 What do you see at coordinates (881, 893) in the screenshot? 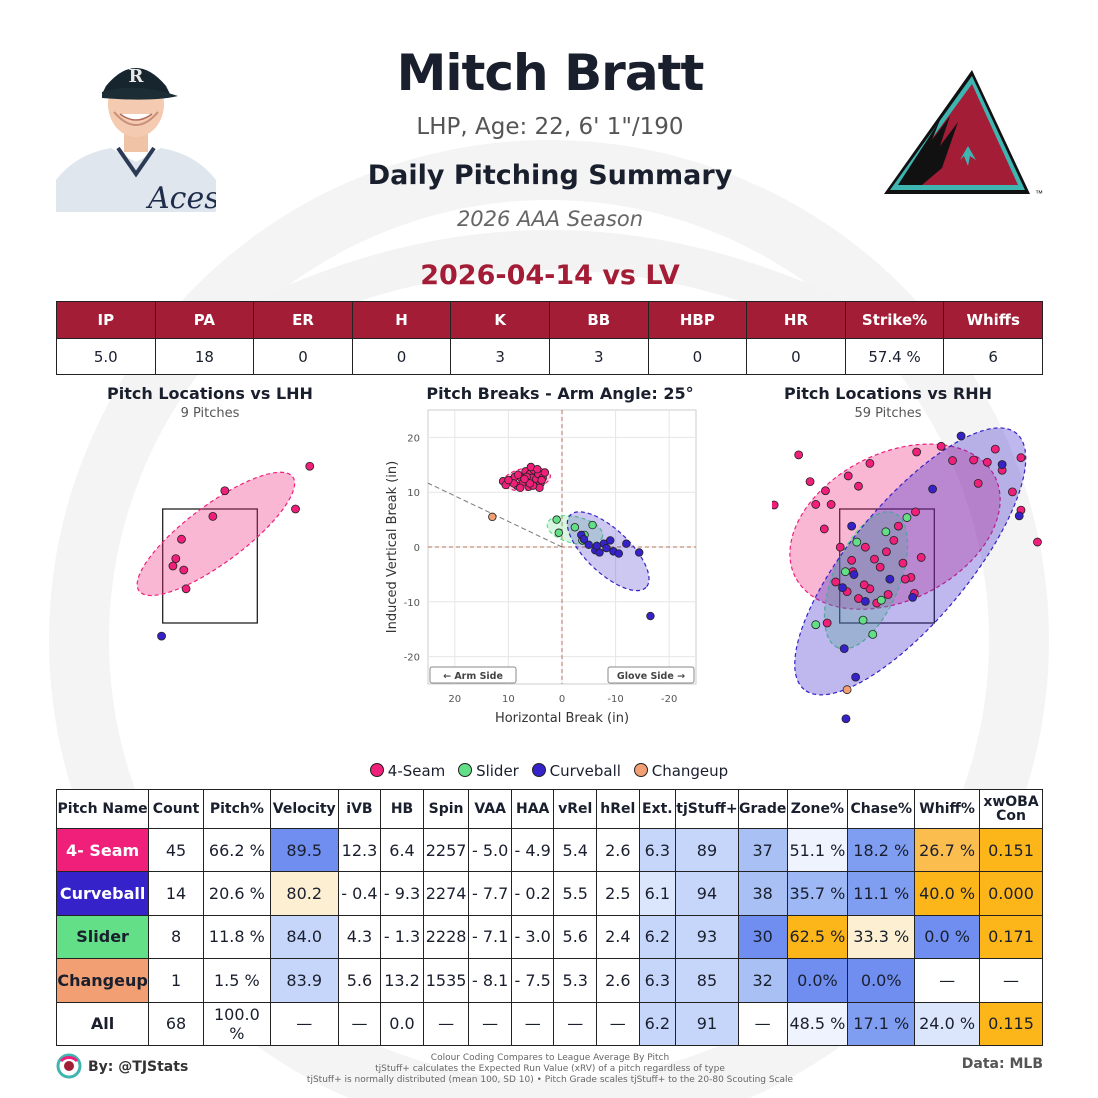
I see `pitch-table-cell-chase: 11.1 %` at bounding box center [881, 893].